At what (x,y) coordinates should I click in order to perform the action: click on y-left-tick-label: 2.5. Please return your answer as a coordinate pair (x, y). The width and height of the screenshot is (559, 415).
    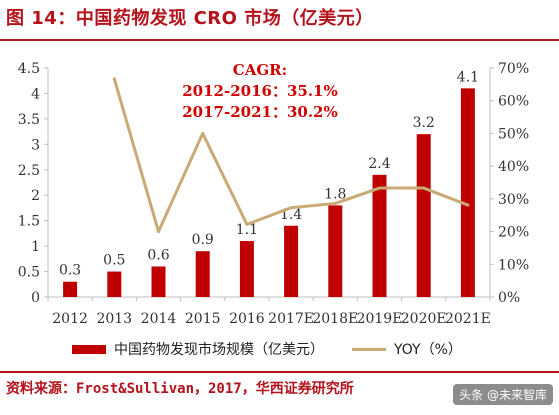
    Looking at the image, I should click on (29, 171).